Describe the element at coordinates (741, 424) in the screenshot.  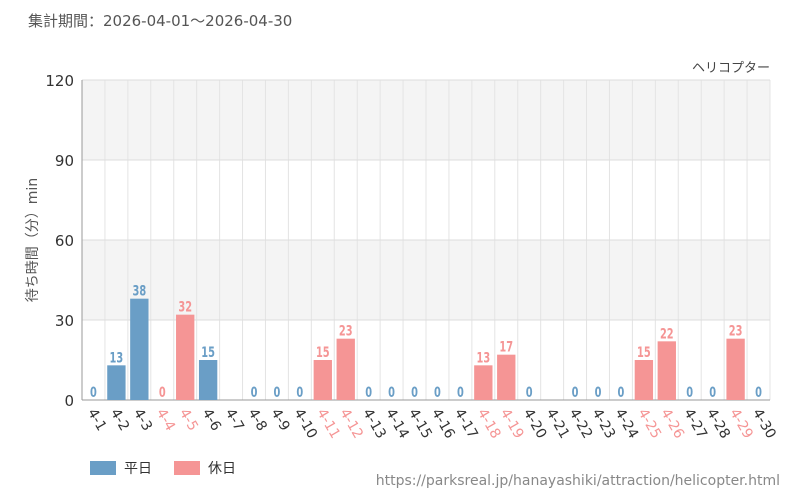
I see `x-tick-label: 4-29` at that location.